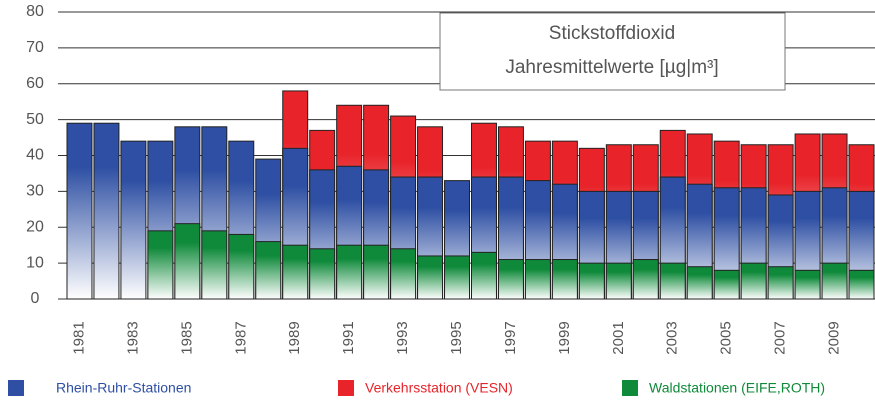 Image resolution: width=875 pixels, height=403 pixels. I want to click on x-tick-label: 1983, so click(132, 337).